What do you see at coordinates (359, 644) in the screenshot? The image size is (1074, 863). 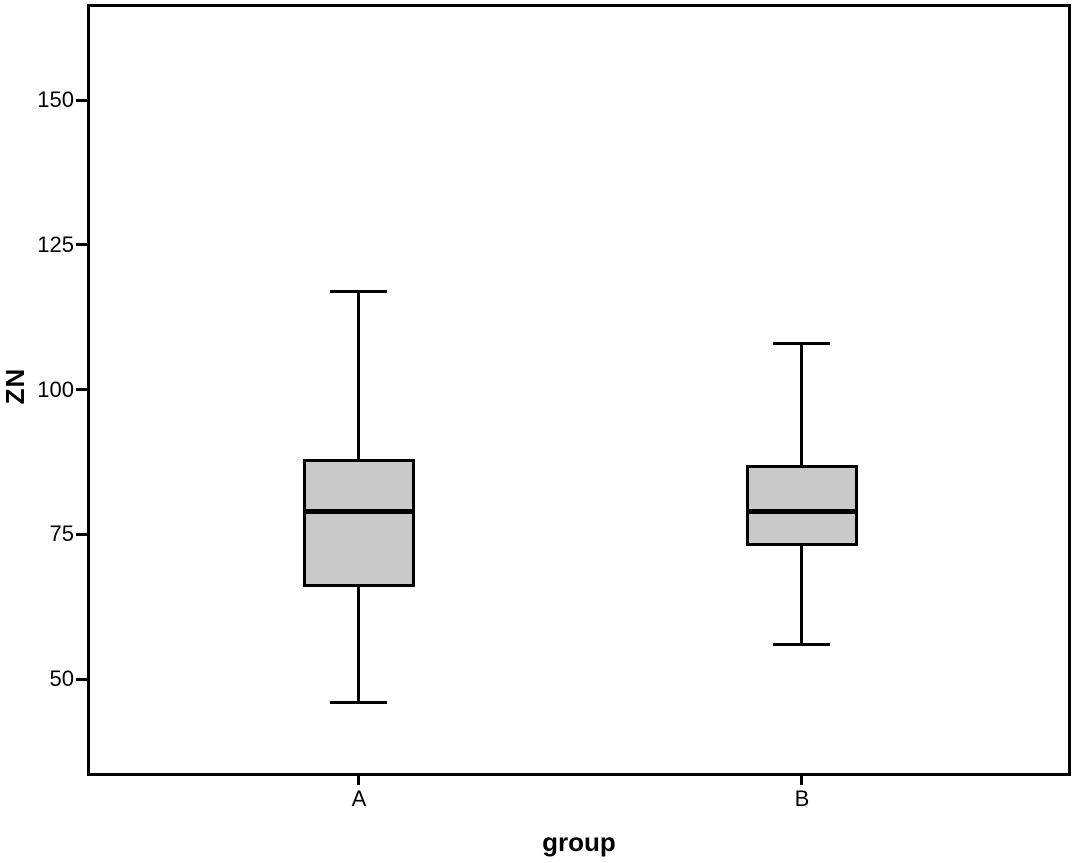 I see `whisker-bottom-A` at bounding box center [359, 644].